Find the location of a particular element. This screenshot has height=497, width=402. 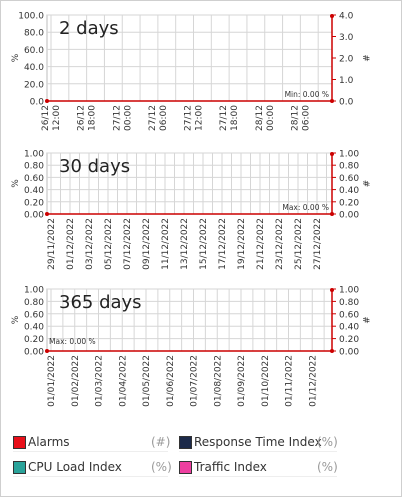

x-tick-label: 01/05/2022 is located at coordinates (147, 381).